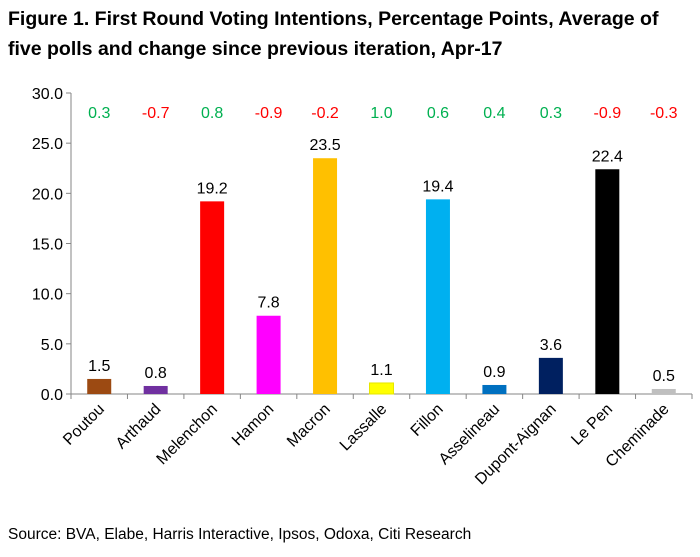  I want to click on bar-fillon, so click(437, 296).